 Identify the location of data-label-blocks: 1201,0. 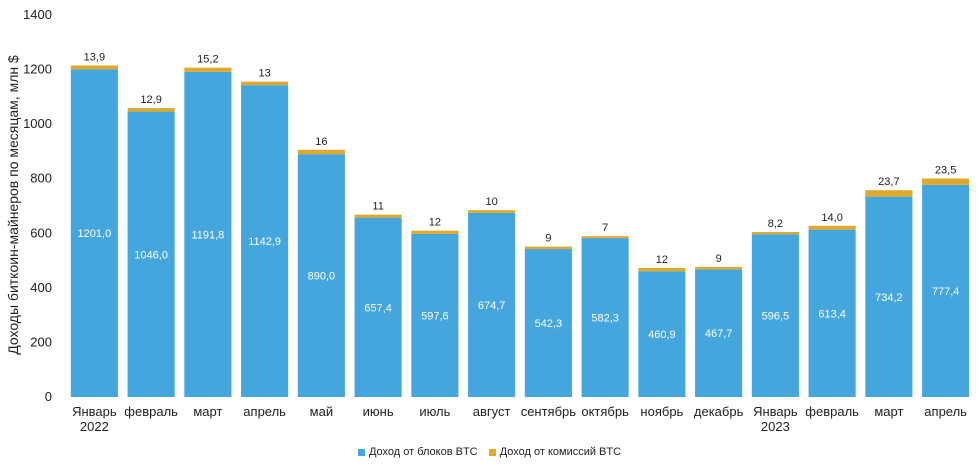
(95, 234).